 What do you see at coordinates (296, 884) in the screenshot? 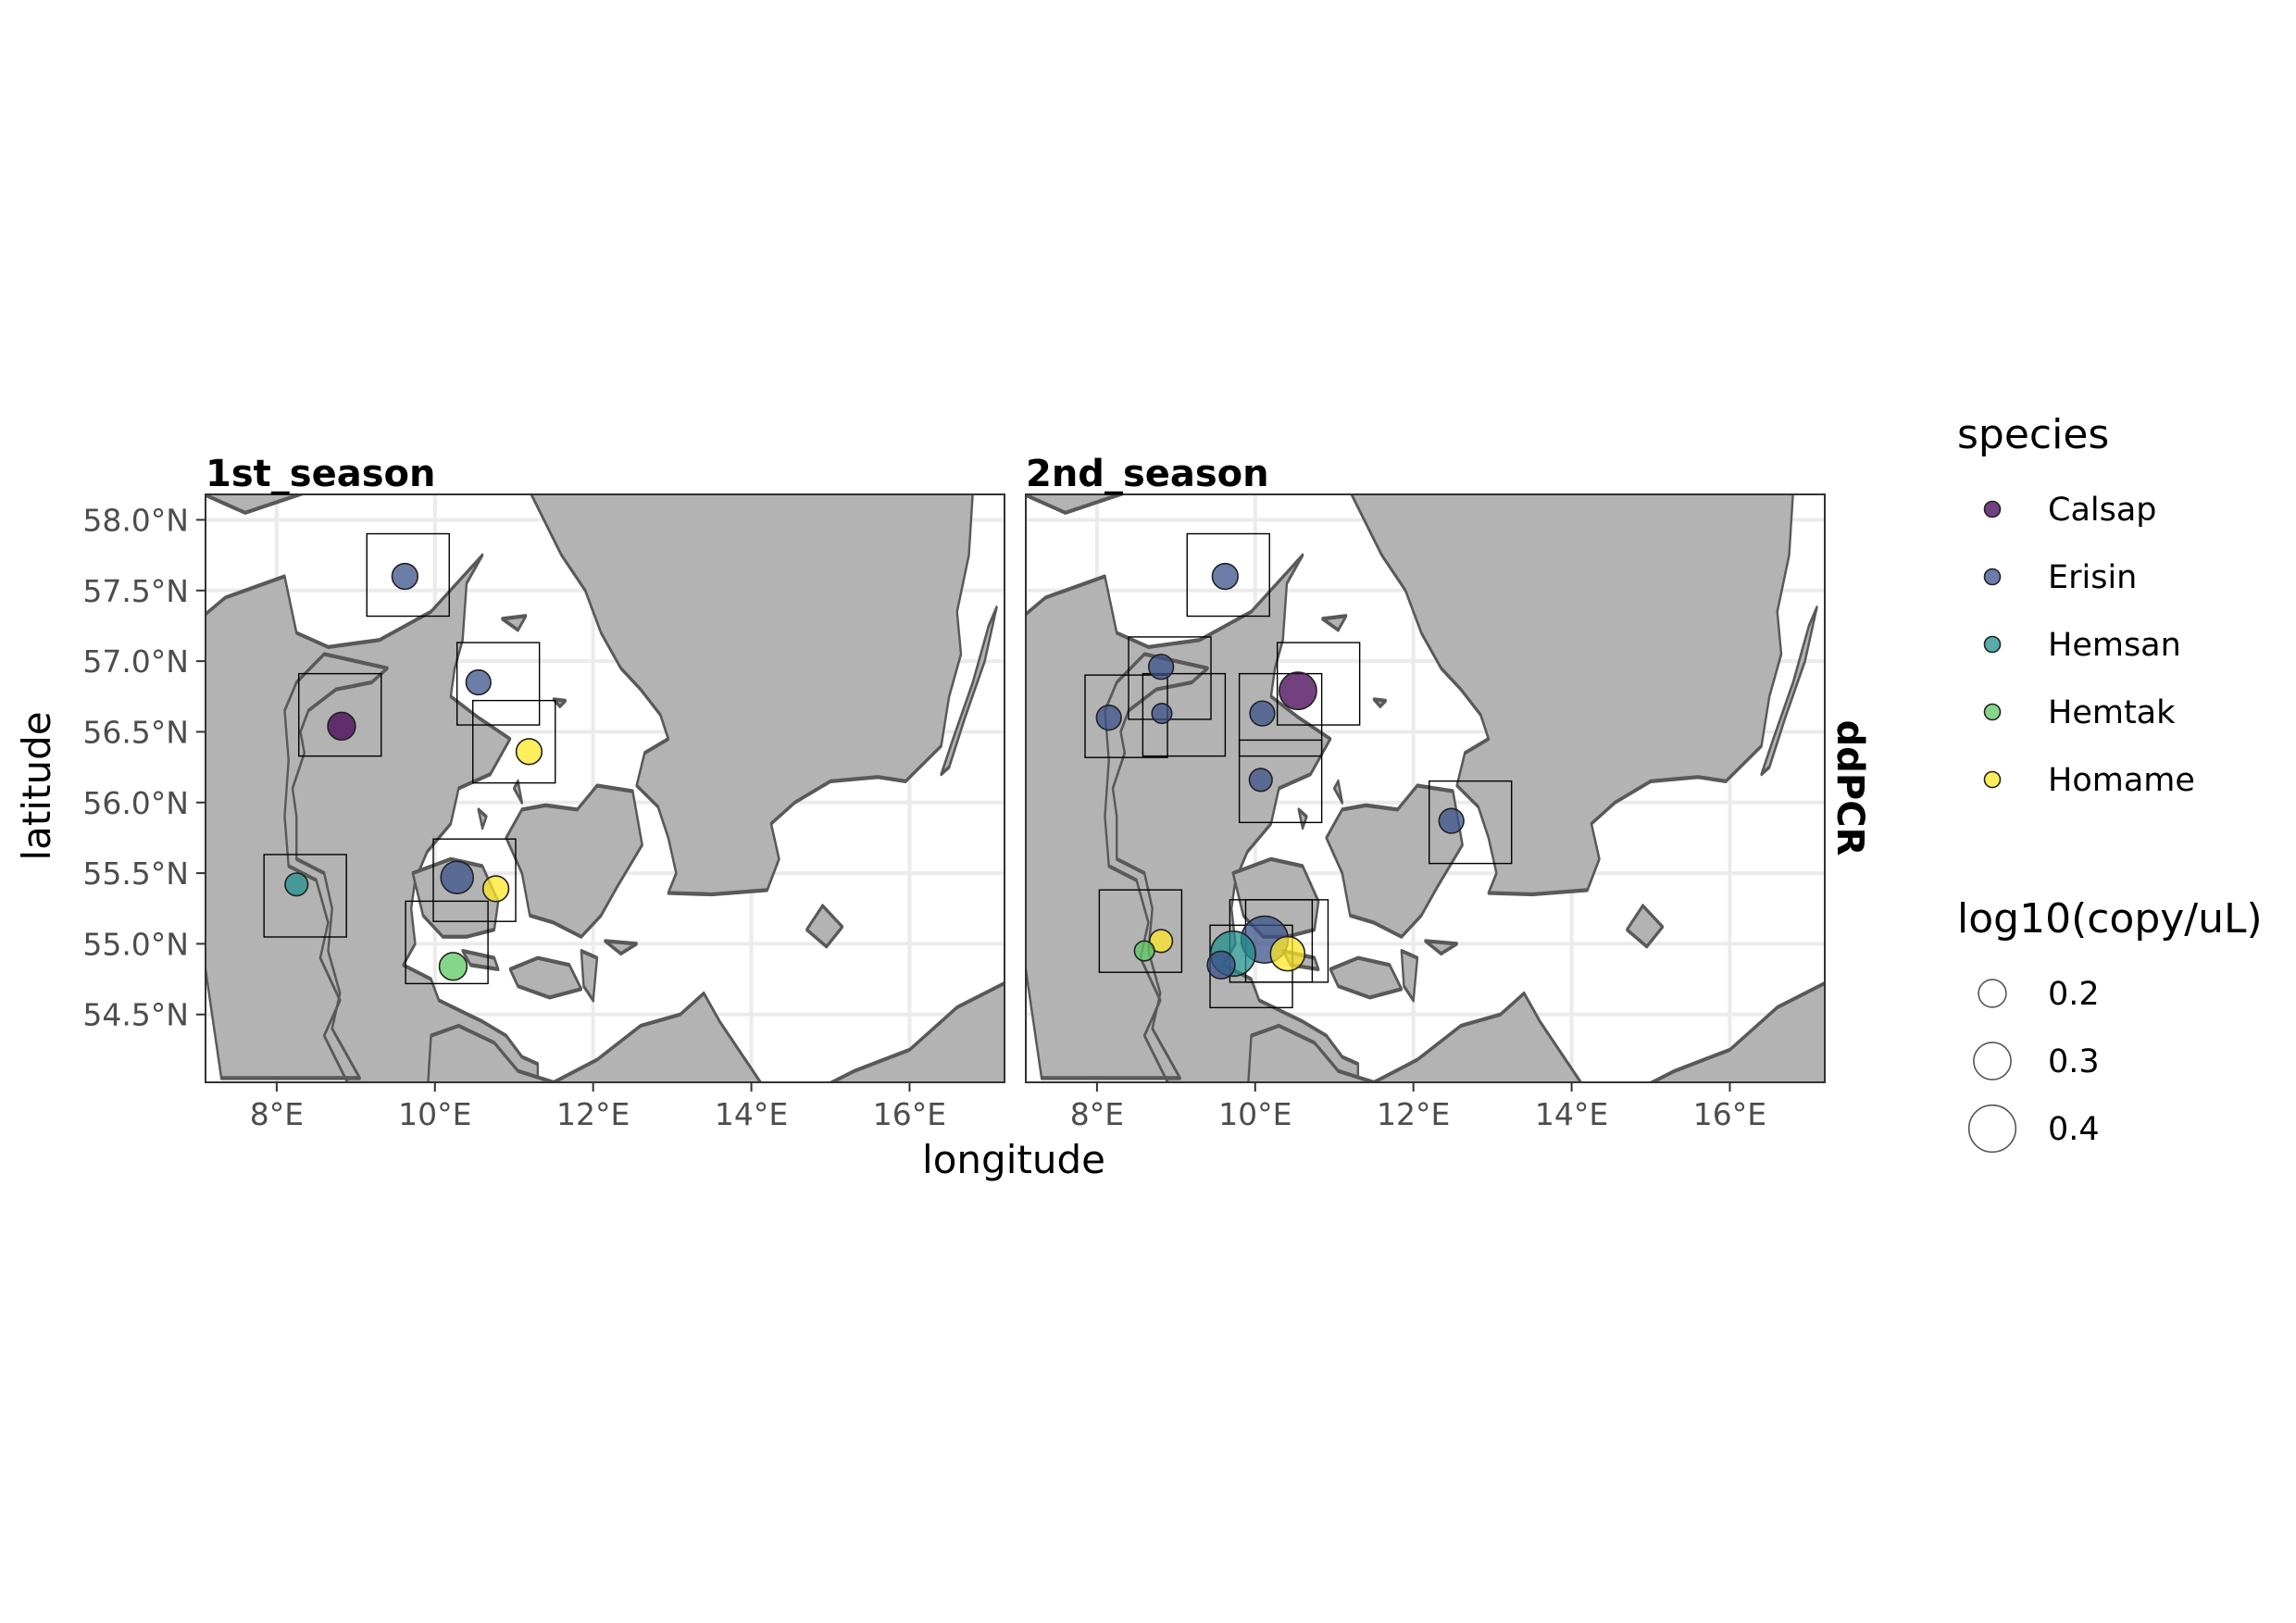
I see `sample-point-hemsan` at bounding box center [296, 884].